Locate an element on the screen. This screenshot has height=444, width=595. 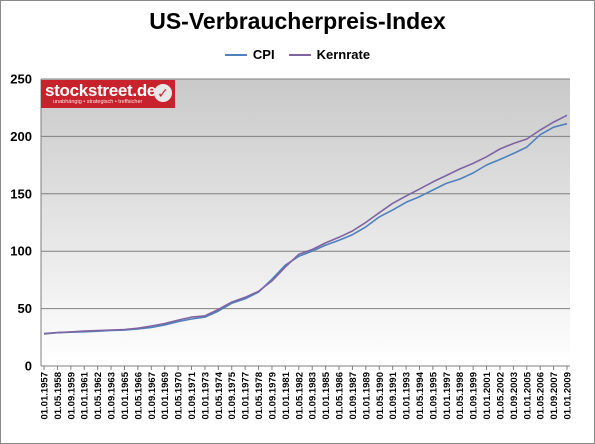
xtick-label-14: 01.09.1975 is located at coordinates (232, 395).